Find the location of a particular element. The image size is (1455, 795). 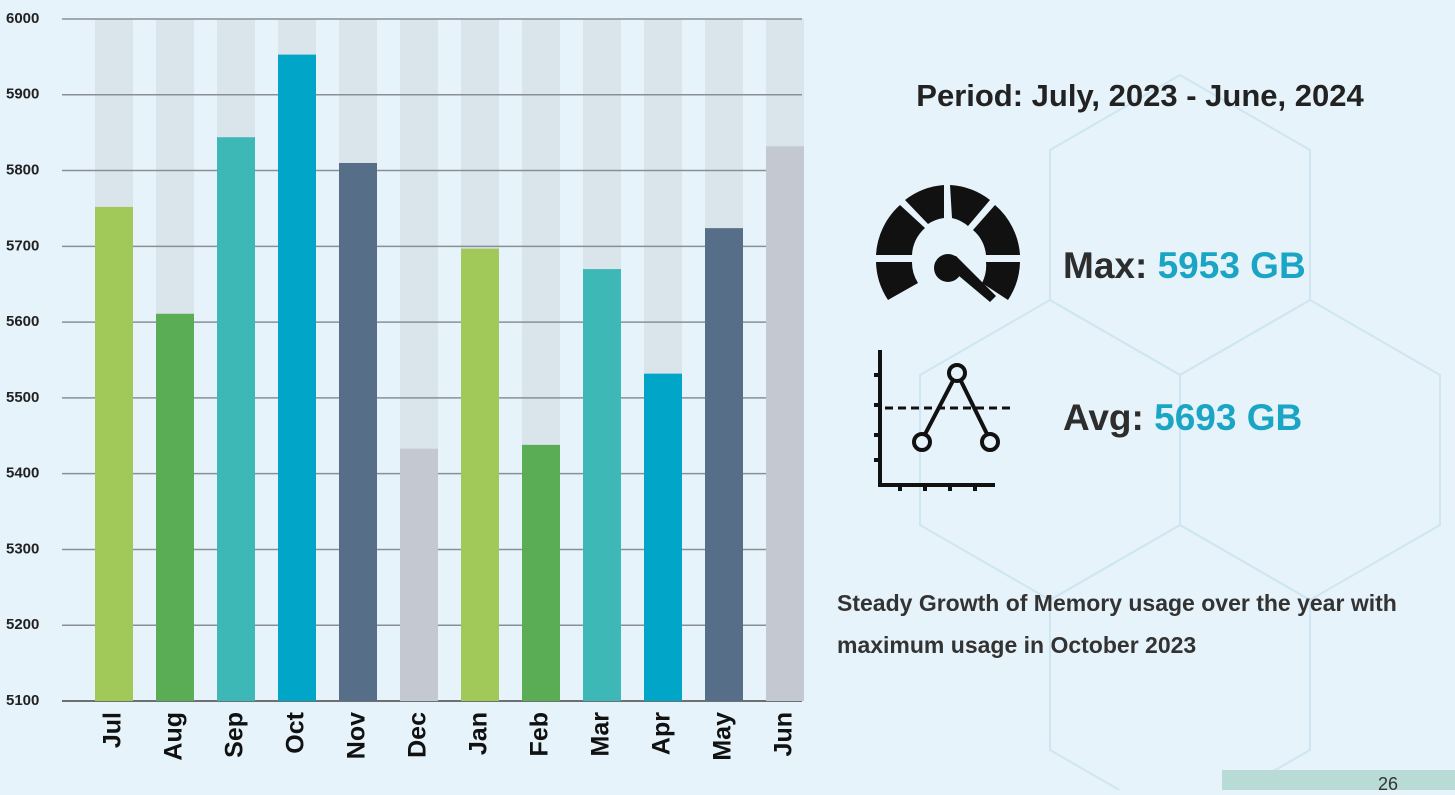

x-tick-label: Aug is located at coordinates (174, 736).